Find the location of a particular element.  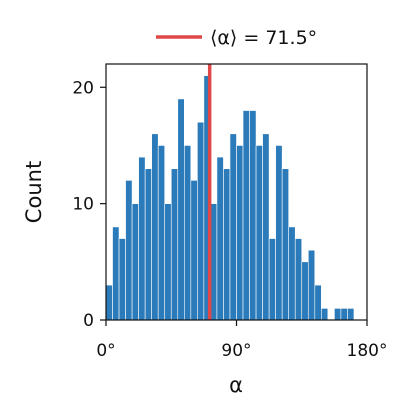

x-tick-label: 0° is located at coordinates (105, 351).